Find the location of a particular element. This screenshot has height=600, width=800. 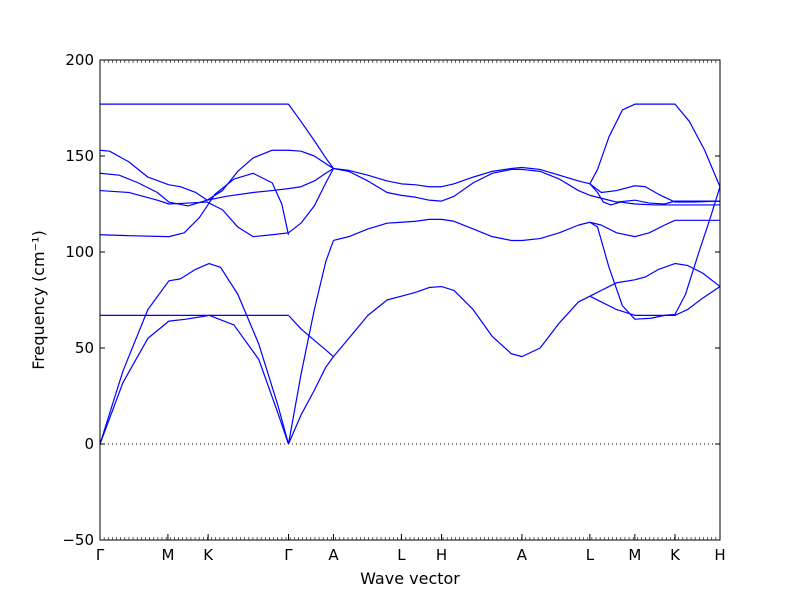

y-tick-label: −50 is located at coordinates (78, 540).